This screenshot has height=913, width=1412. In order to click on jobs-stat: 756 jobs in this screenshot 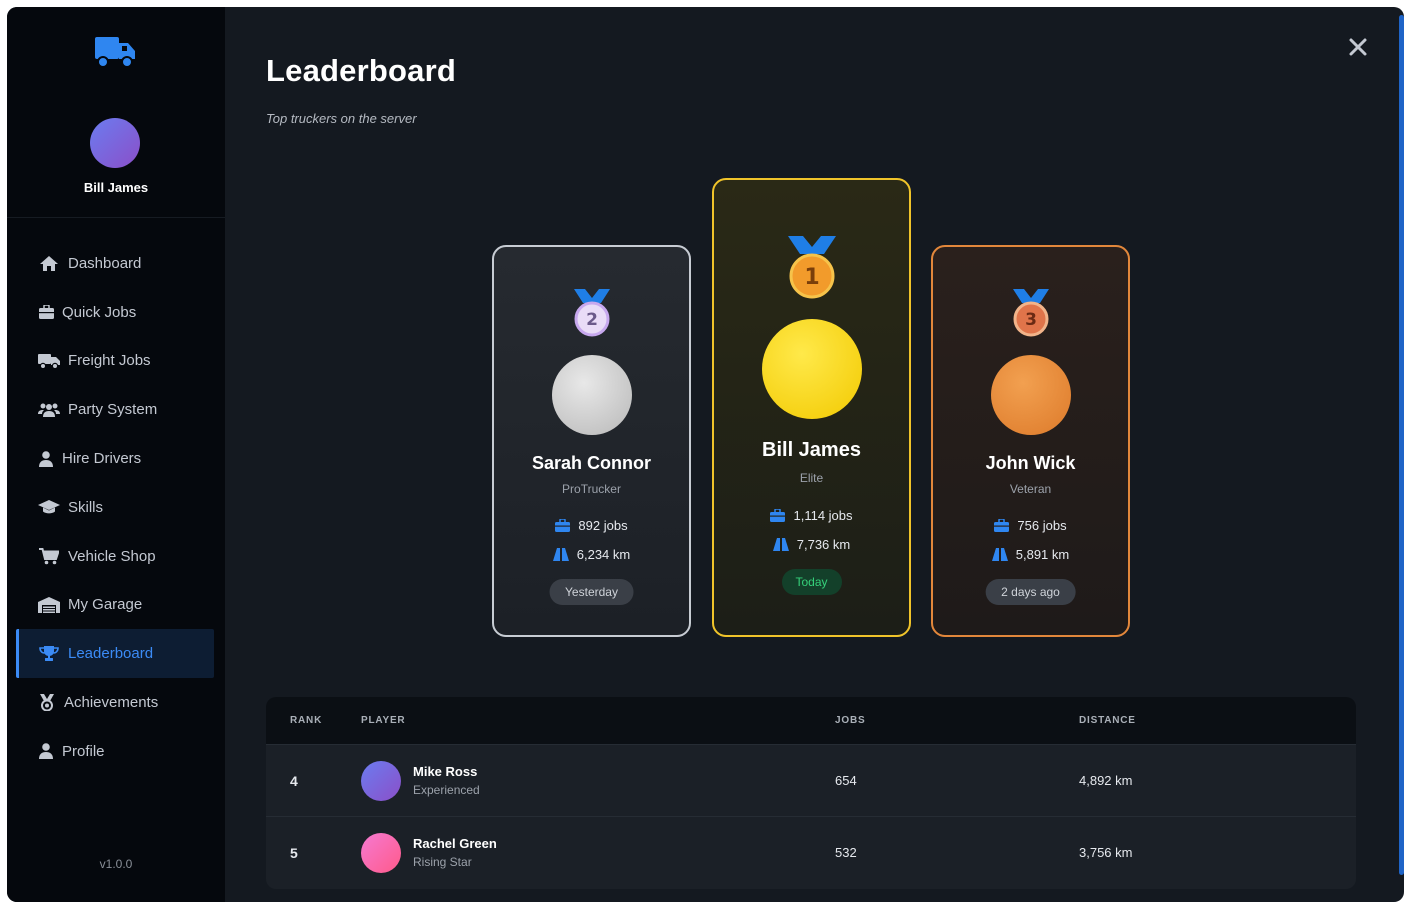, I will do `click(1030, 525)`.